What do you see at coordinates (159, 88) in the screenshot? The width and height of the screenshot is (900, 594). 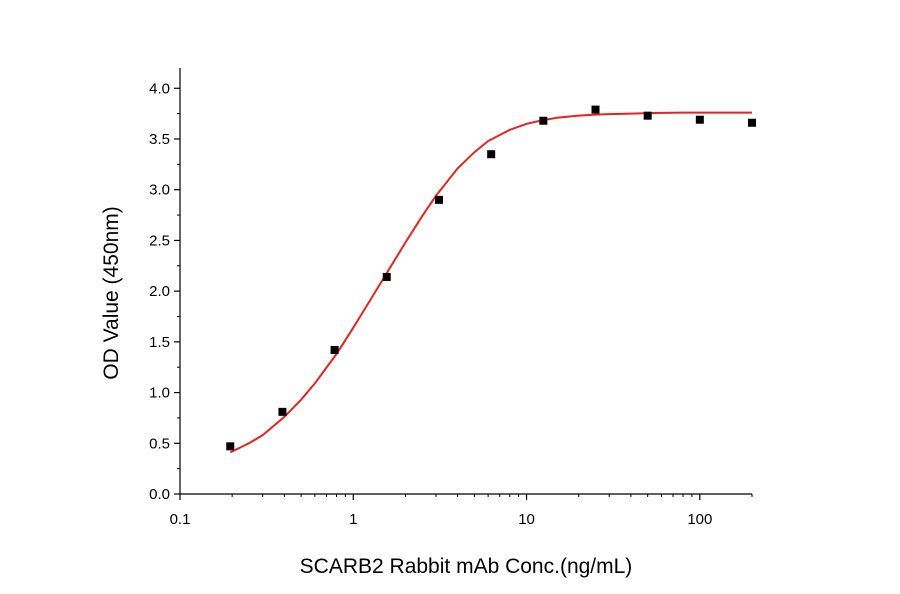 I see `y-tick-label: 4.0` at bounding box center [159, 88].